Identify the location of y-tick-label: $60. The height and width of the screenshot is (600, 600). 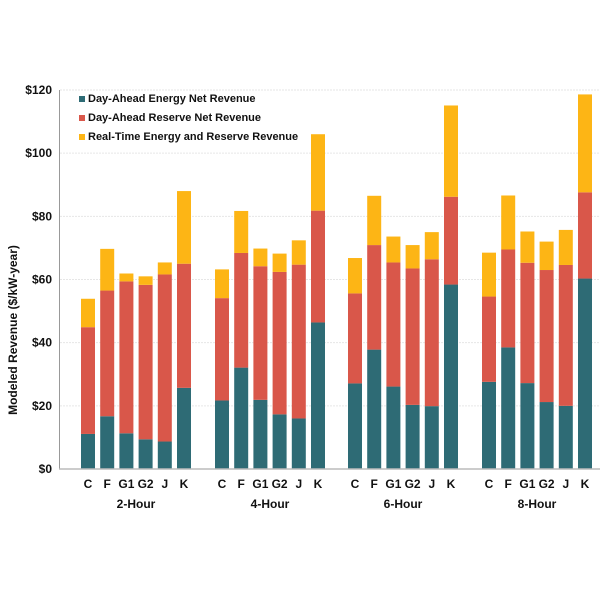
(42, 280).